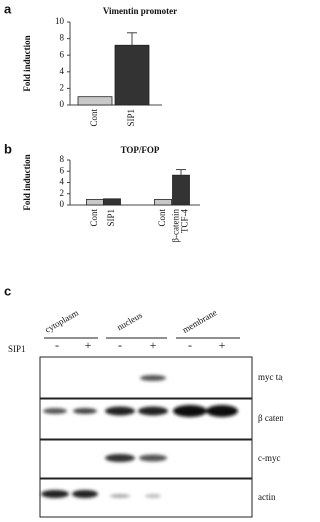 The width and height of the screenshot is (320, 522). I want to click on blot-bands, so click(139, 436).